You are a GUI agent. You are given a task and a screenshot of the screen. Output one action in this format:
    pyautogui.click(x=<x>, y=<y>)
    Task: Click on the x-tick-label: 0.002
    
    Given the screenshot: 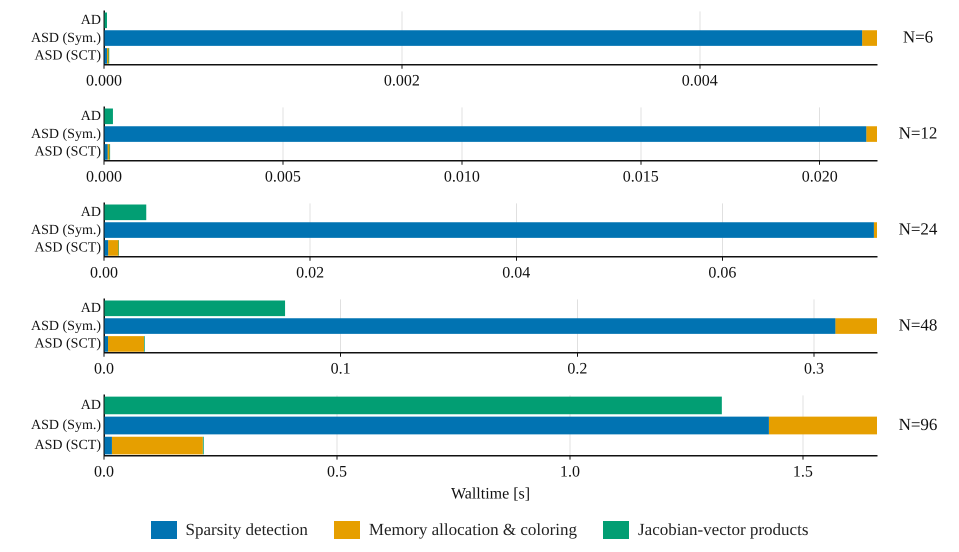 What is the action you would take?
    pyautogui.click(x=402, y=81)
    